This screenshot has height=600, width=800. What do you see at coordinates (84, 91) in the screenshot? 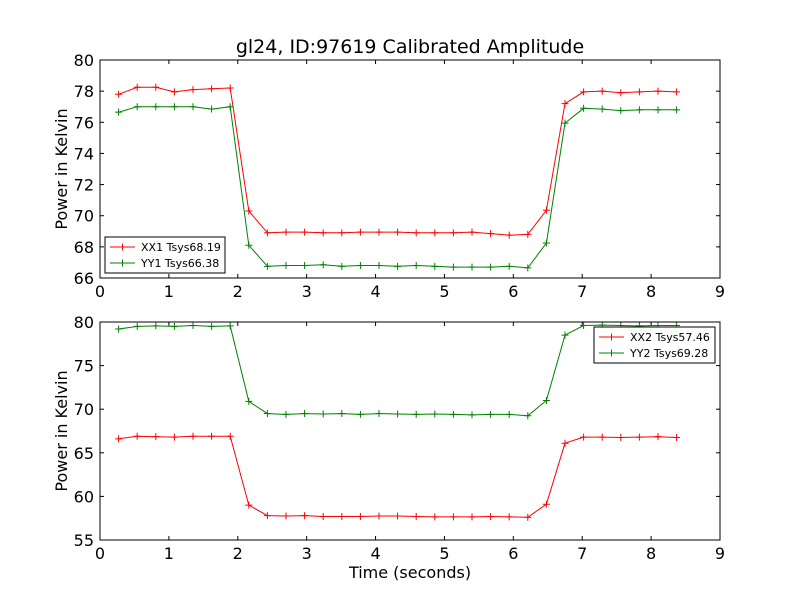
I see `y-tick-label: 78` at bounding box center [84, 91].